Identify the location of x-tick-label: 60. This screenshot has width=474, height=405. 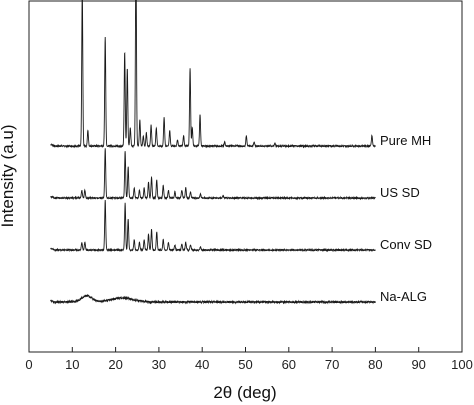
(289, 364).